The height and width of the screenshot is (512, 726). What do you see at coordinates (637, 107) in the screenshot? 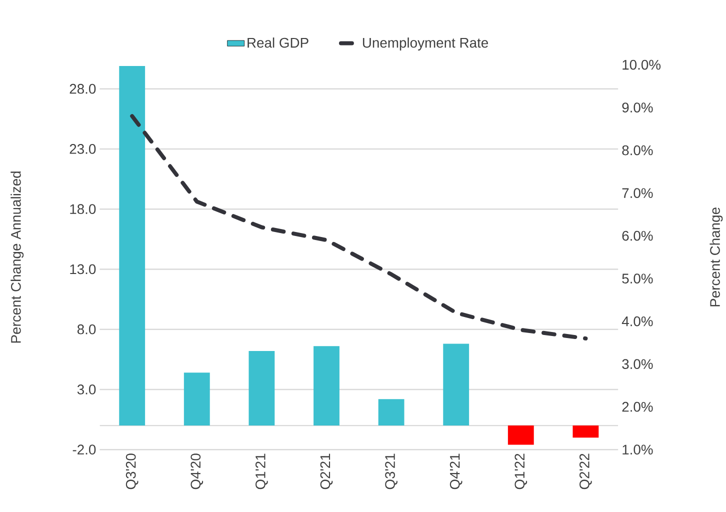
I see `y2-tick-label: 9.0%` at bounding box center [637, 107].